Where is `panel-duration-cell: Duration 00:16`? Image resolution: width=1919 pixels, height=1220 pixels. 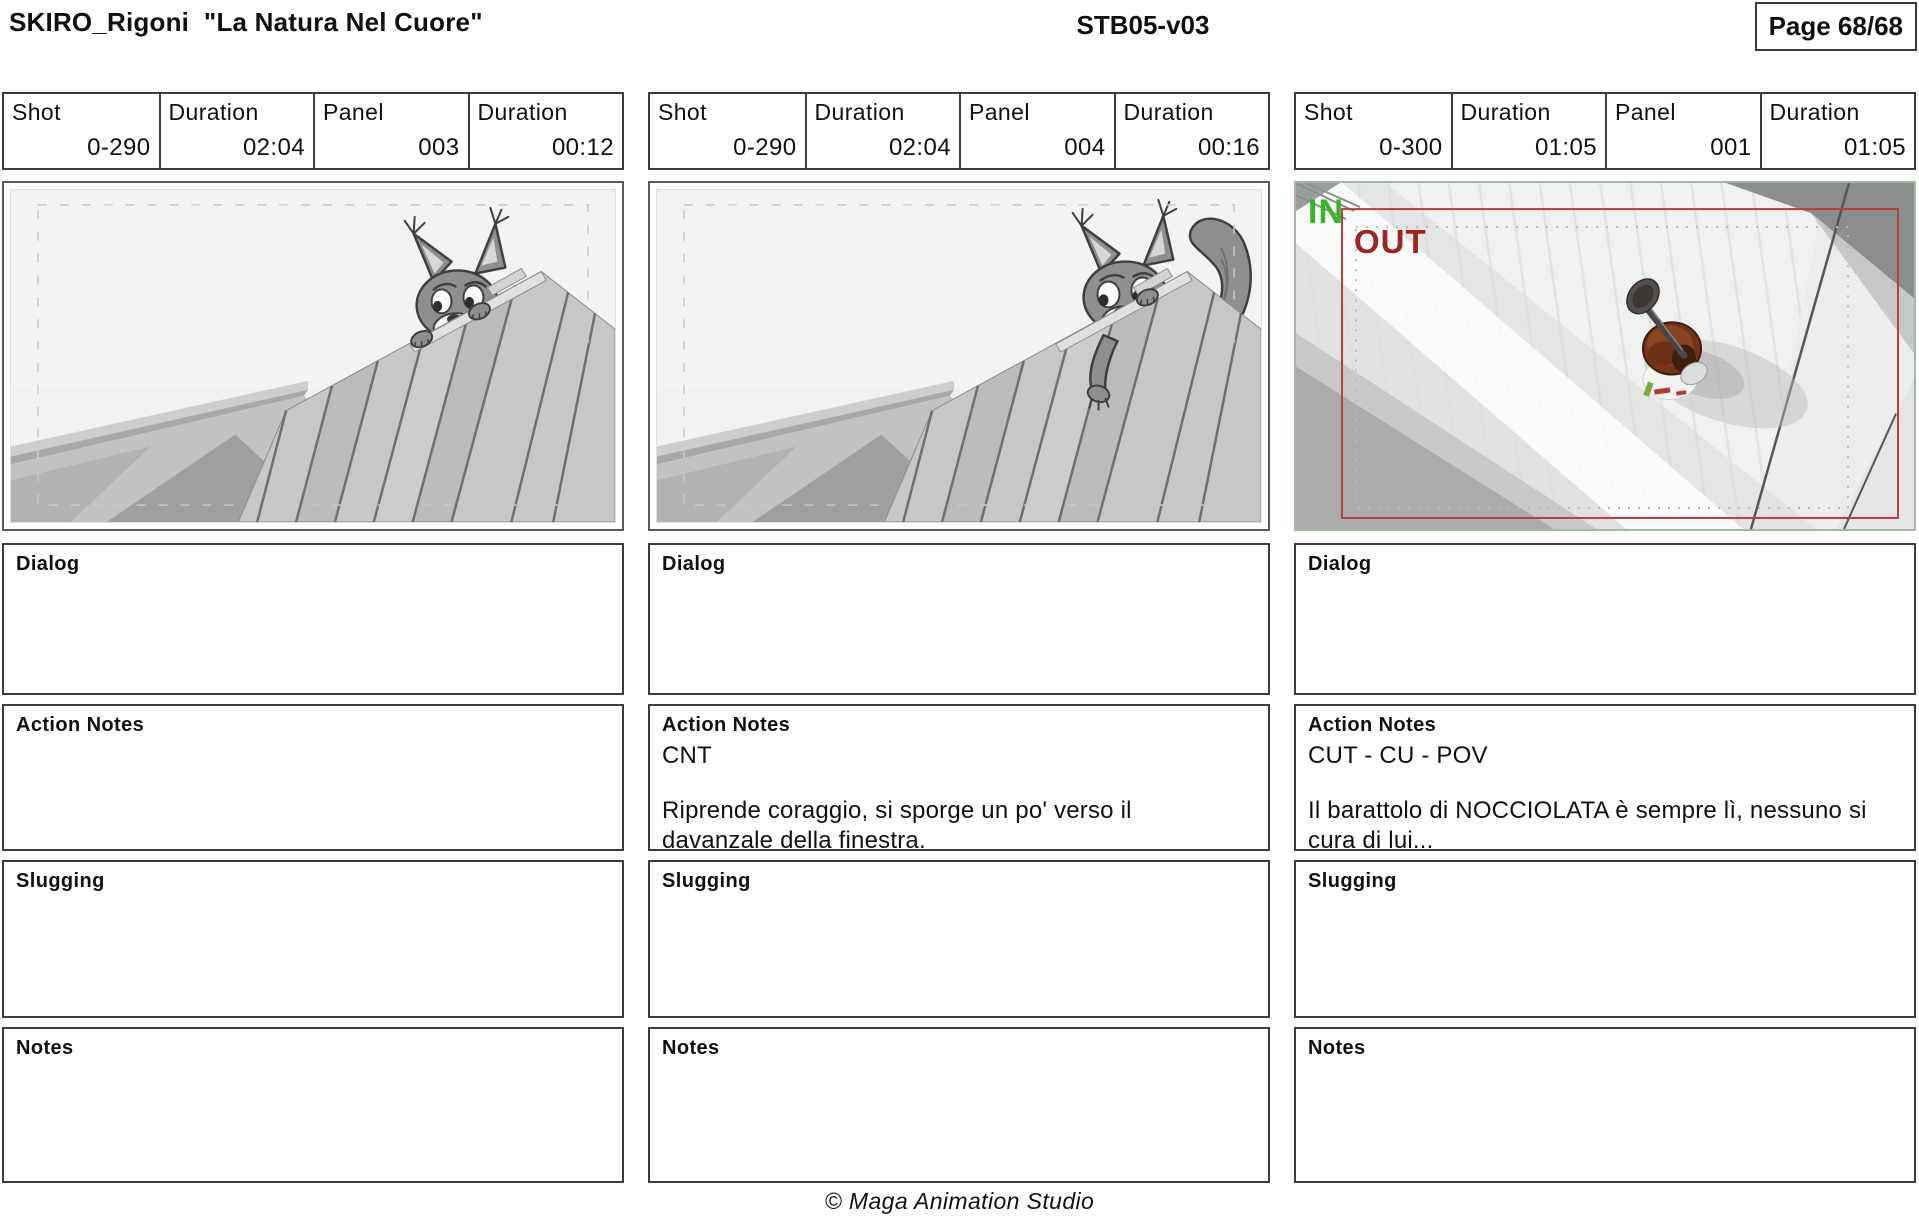 panel-duration-cell: Duration 00:16 is located at coordinates (1191, 131).